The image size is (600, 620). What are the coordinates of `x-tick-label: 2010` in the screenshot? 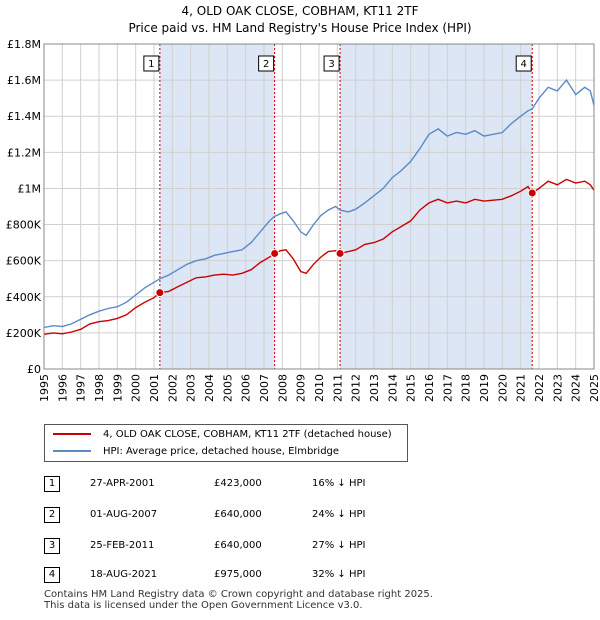 It's located at (319, 388).